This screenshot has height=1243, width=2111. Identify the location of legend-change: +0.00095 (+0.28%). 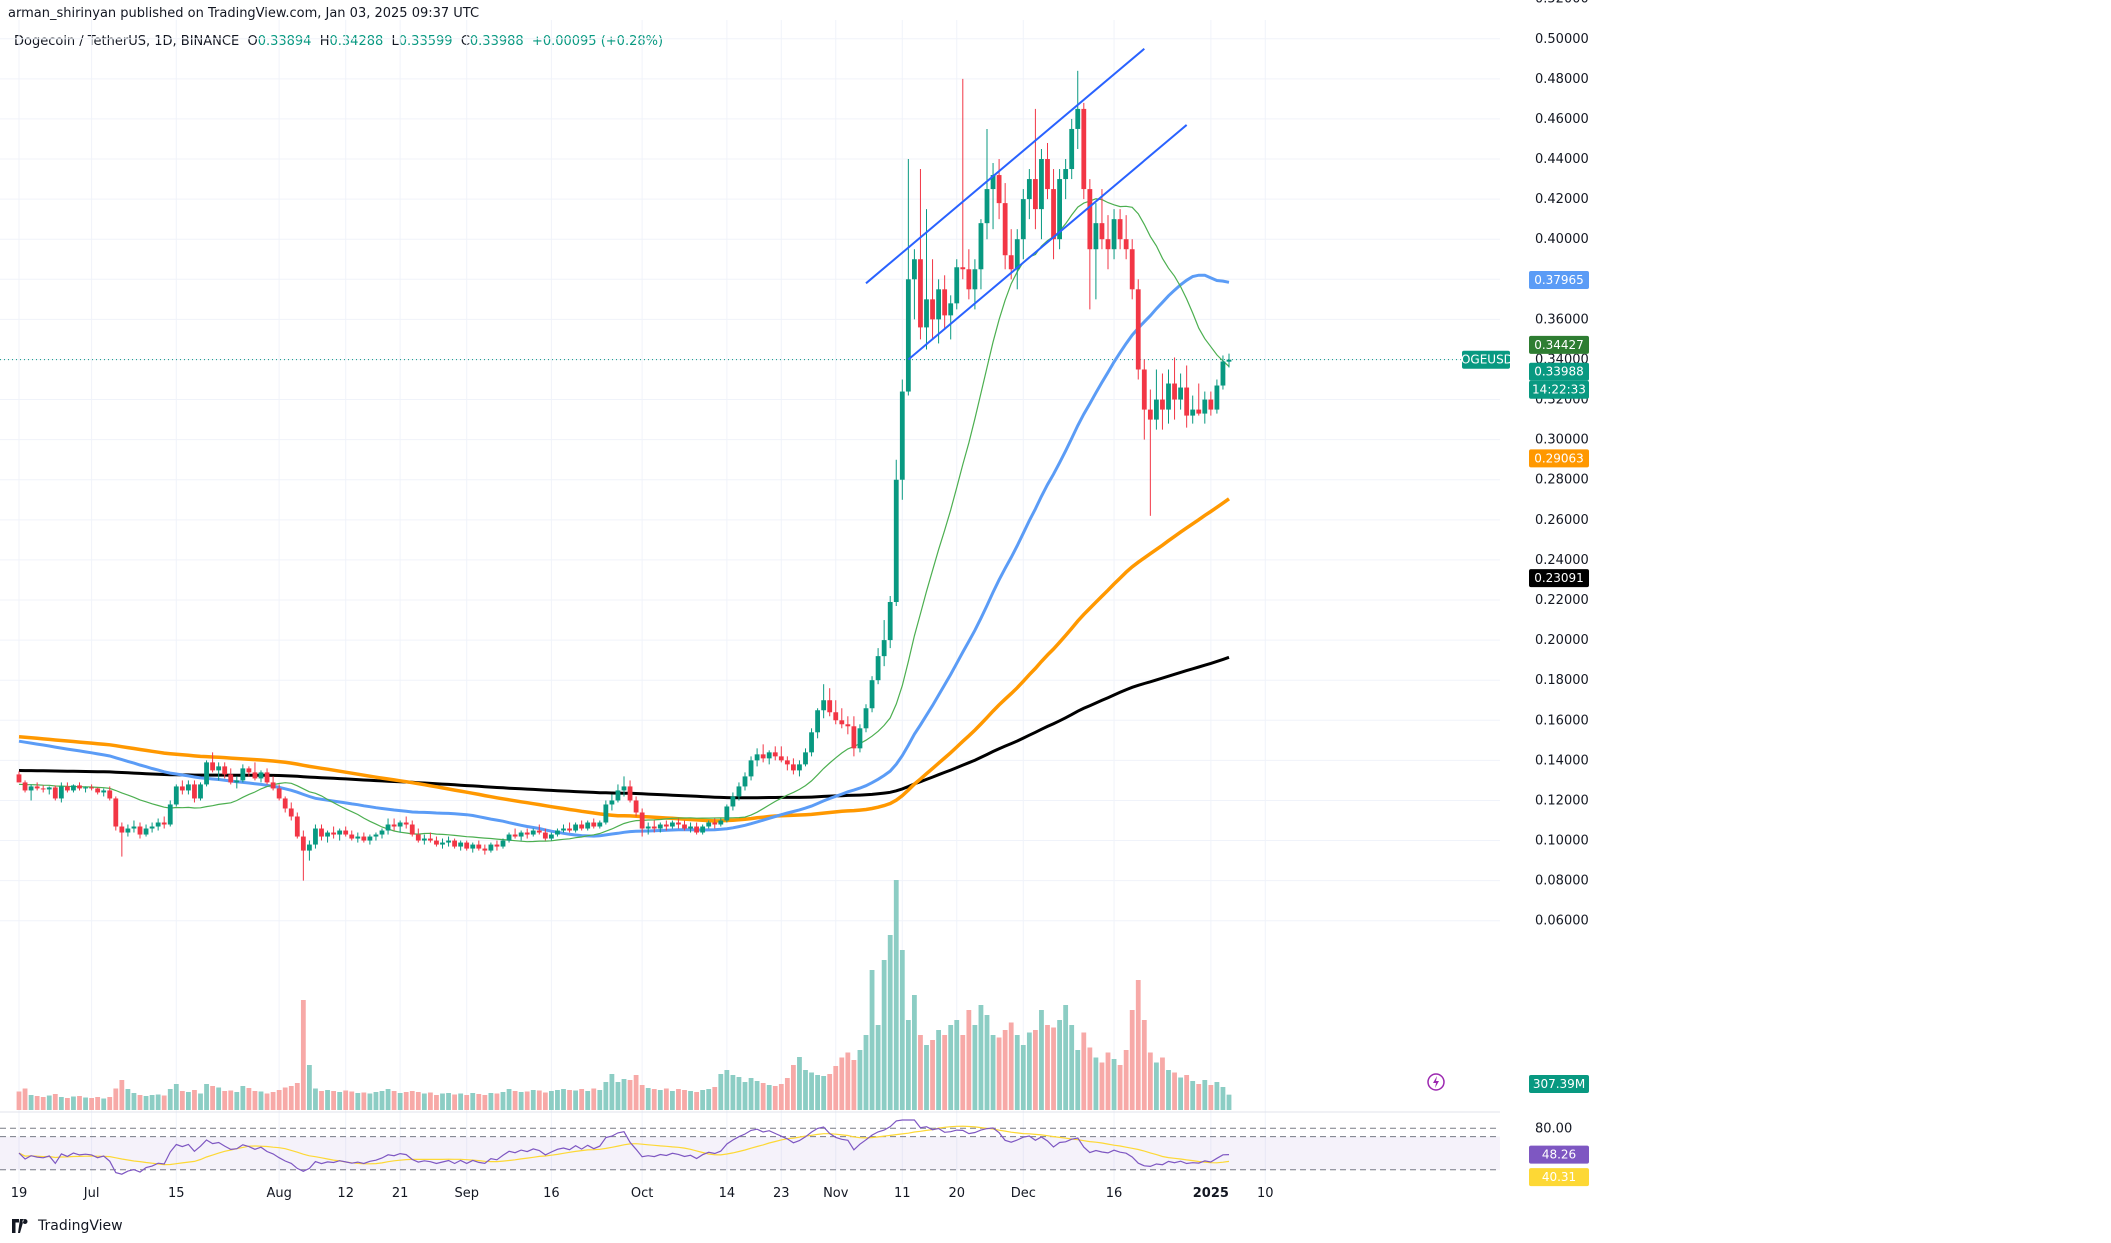
(597, 41).